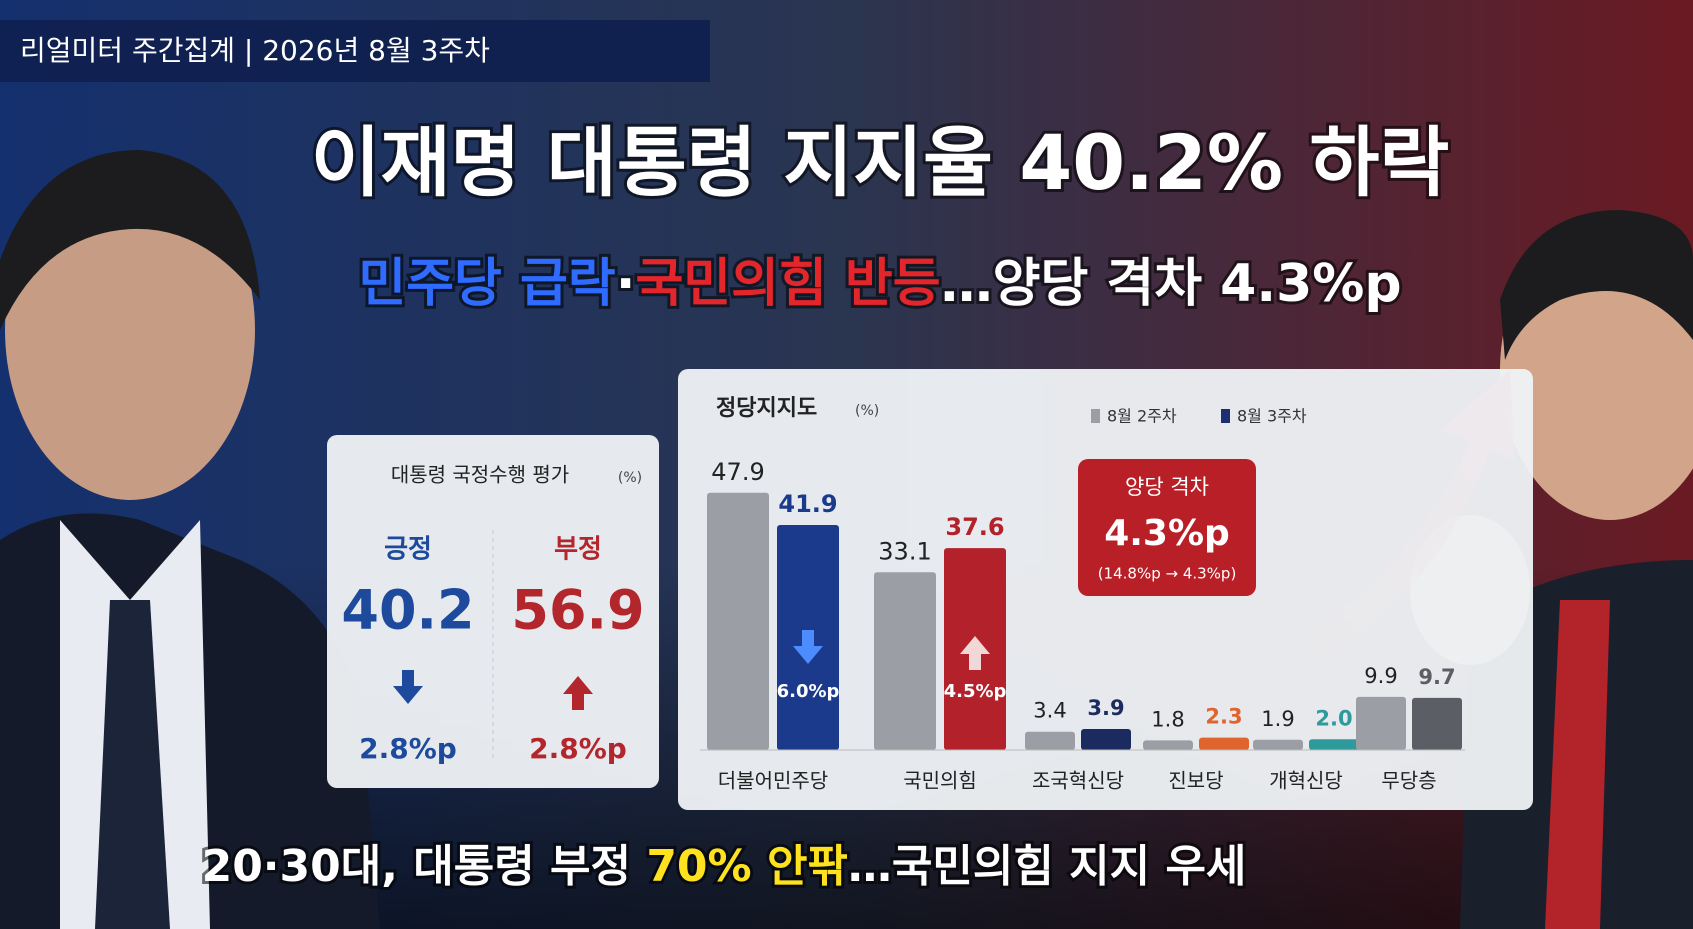  I want to click on category-label: 더불어민주당, so click(773, 781).